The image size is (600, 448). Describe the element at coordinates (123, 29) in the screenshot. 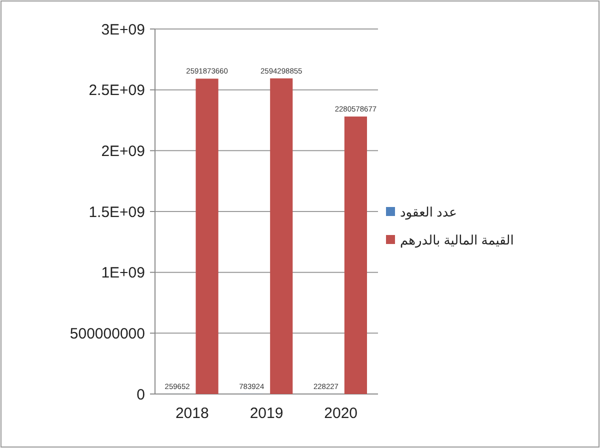

I see `y-tick-label: 3E+09` at that location.